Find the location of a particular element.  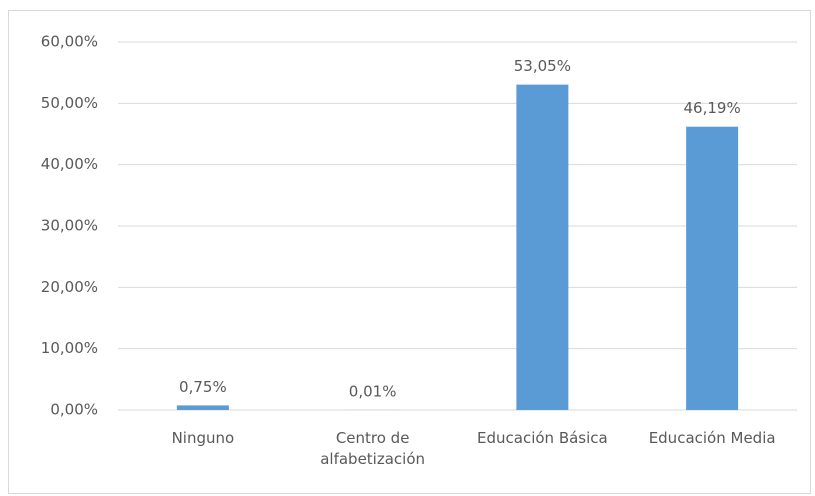

y-tick-label: 40,00% is located at coordinates (69, 164).